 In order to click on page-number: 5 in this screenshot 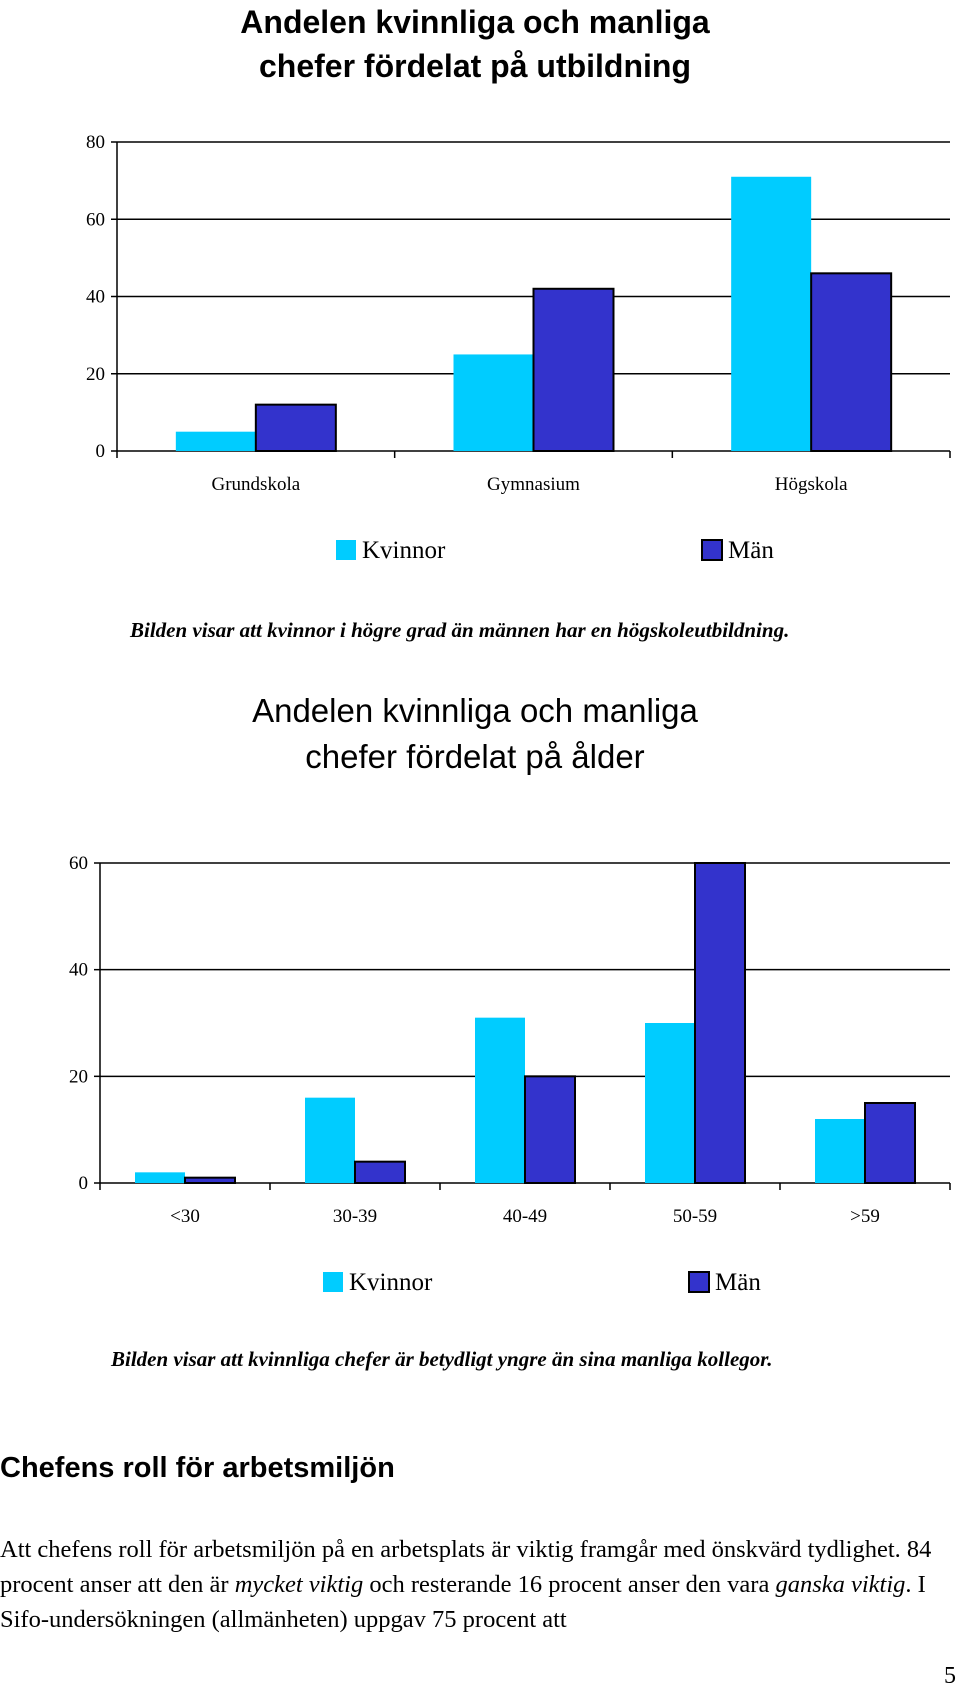, I will do `click(950, 1676)`.